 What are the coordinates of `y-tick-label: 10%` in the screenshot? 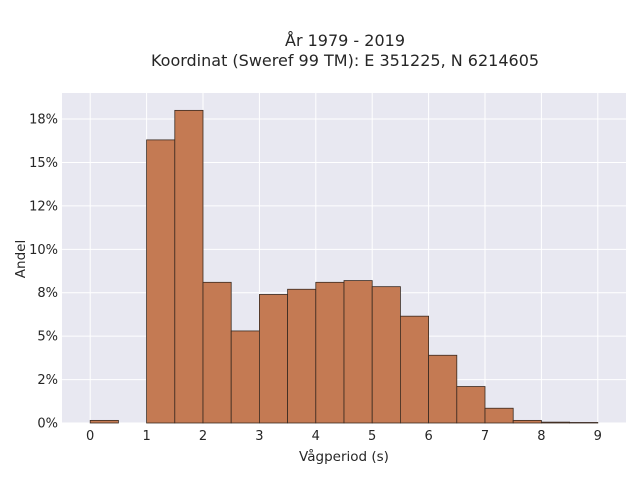 It's located at (43, 250).